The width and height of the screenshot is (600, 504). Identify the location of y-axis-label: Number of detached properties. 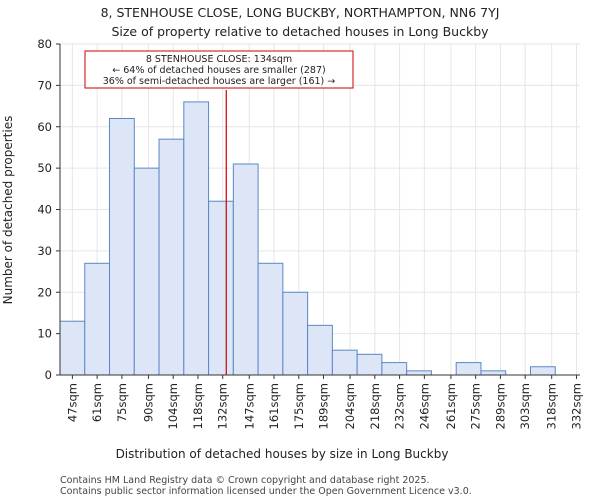
(8, 210).